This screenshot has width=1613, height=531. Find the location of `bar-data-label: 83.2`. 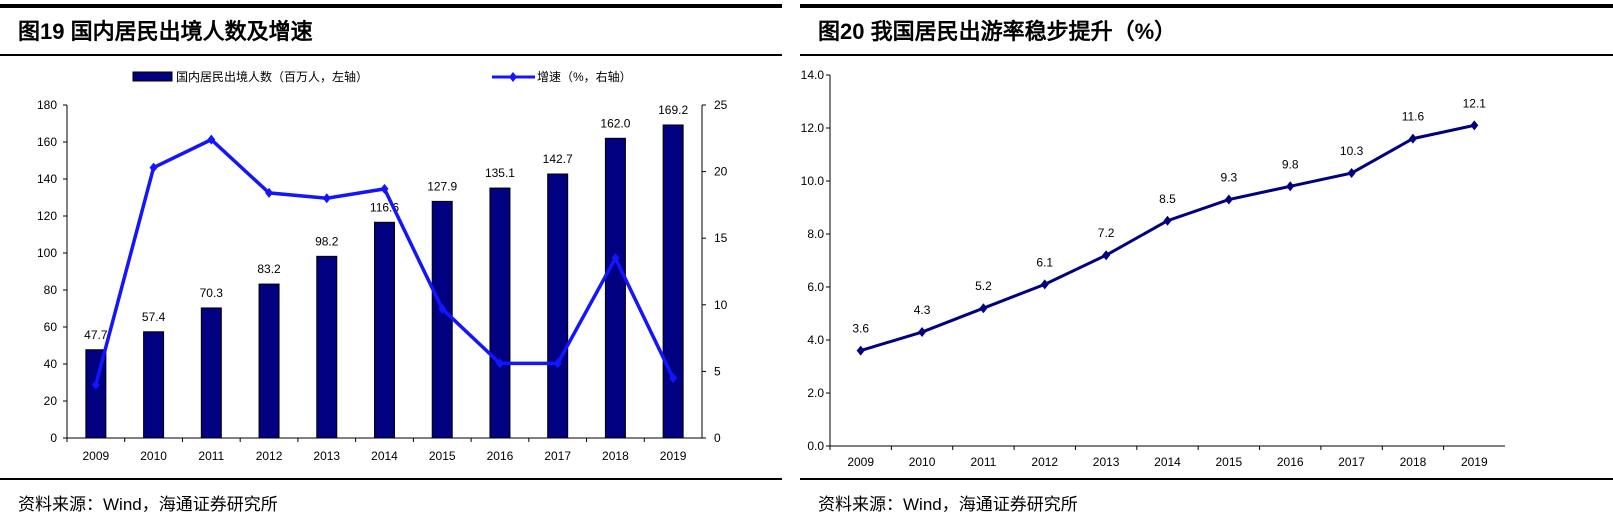

bar-data-label: 83.2 is located at coordinates (269, 269).